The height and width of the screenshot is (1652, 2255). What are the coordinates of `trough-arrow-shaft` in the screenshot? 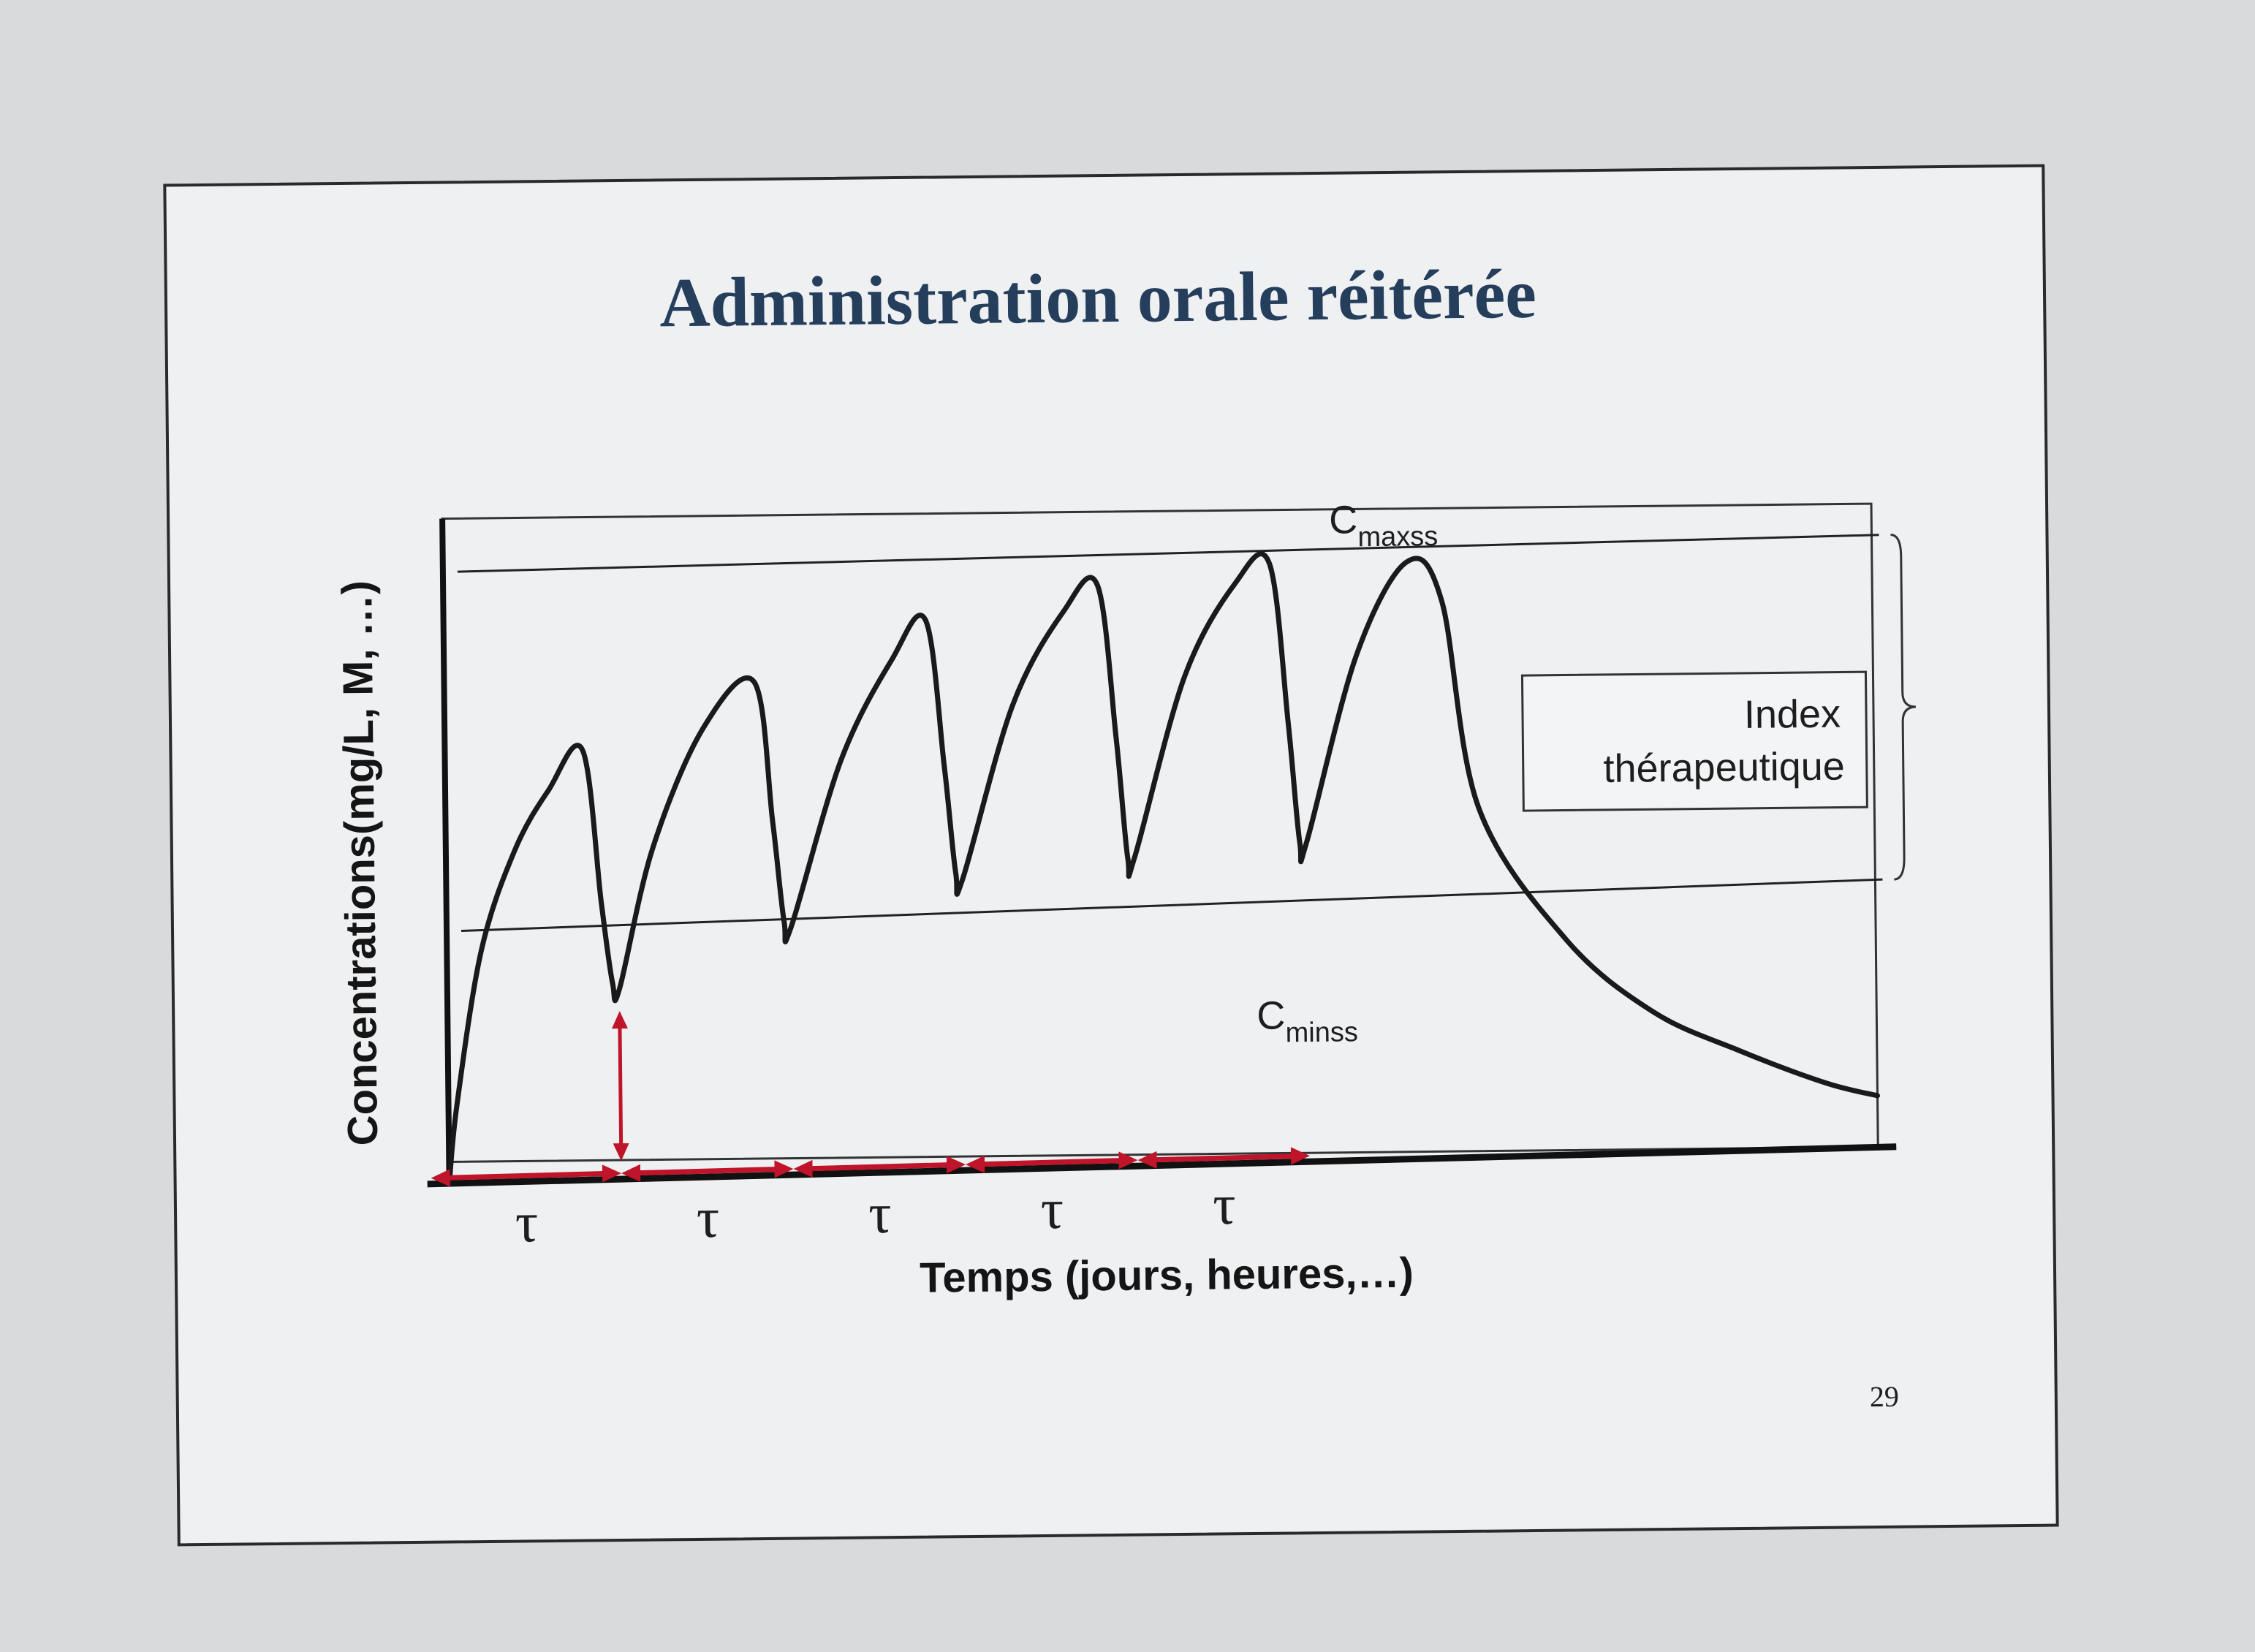 It's located at (621, 1086).